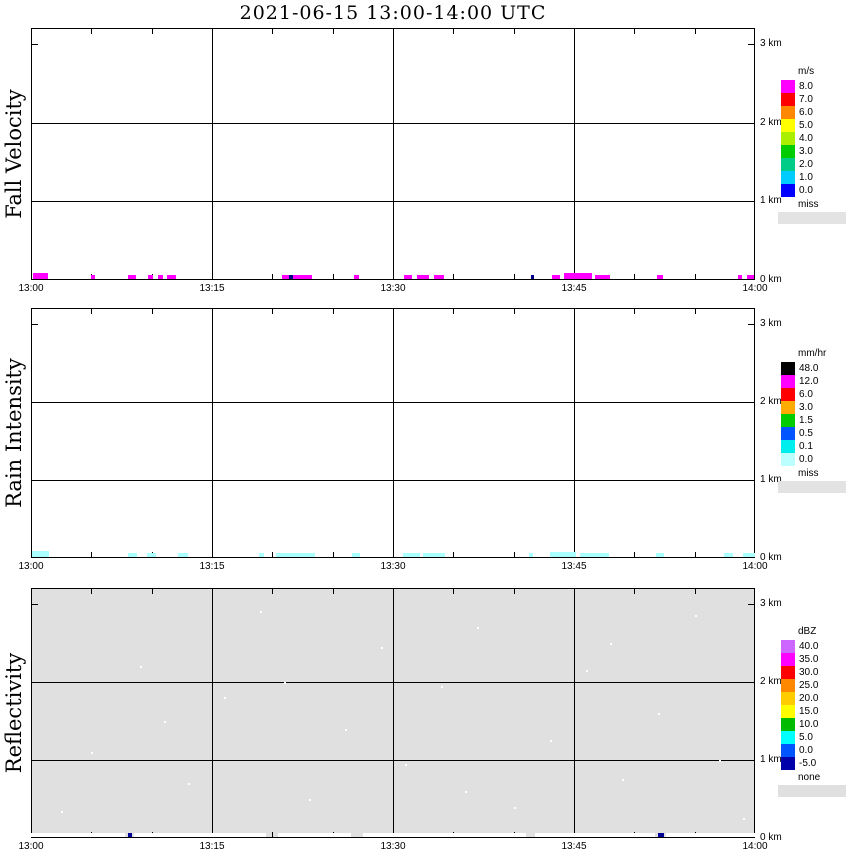  I want to click on legend-value-label: 0.0, so click(806, 190).